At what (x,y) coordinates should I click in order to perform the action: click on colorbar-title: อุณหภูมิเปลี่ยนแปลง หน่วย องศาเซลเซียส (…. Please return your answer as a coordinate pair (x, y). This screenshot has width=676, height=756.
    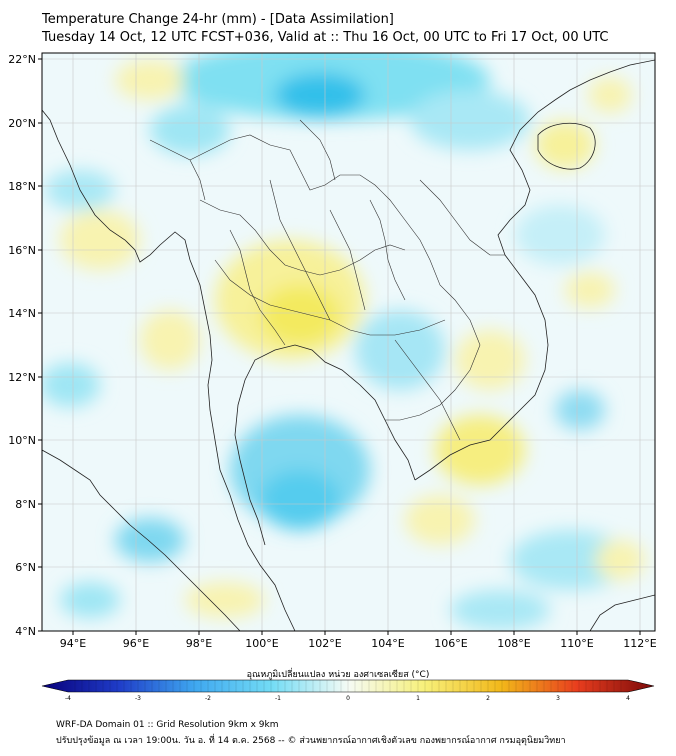
    Looking at the image, I should click on (338, 675).